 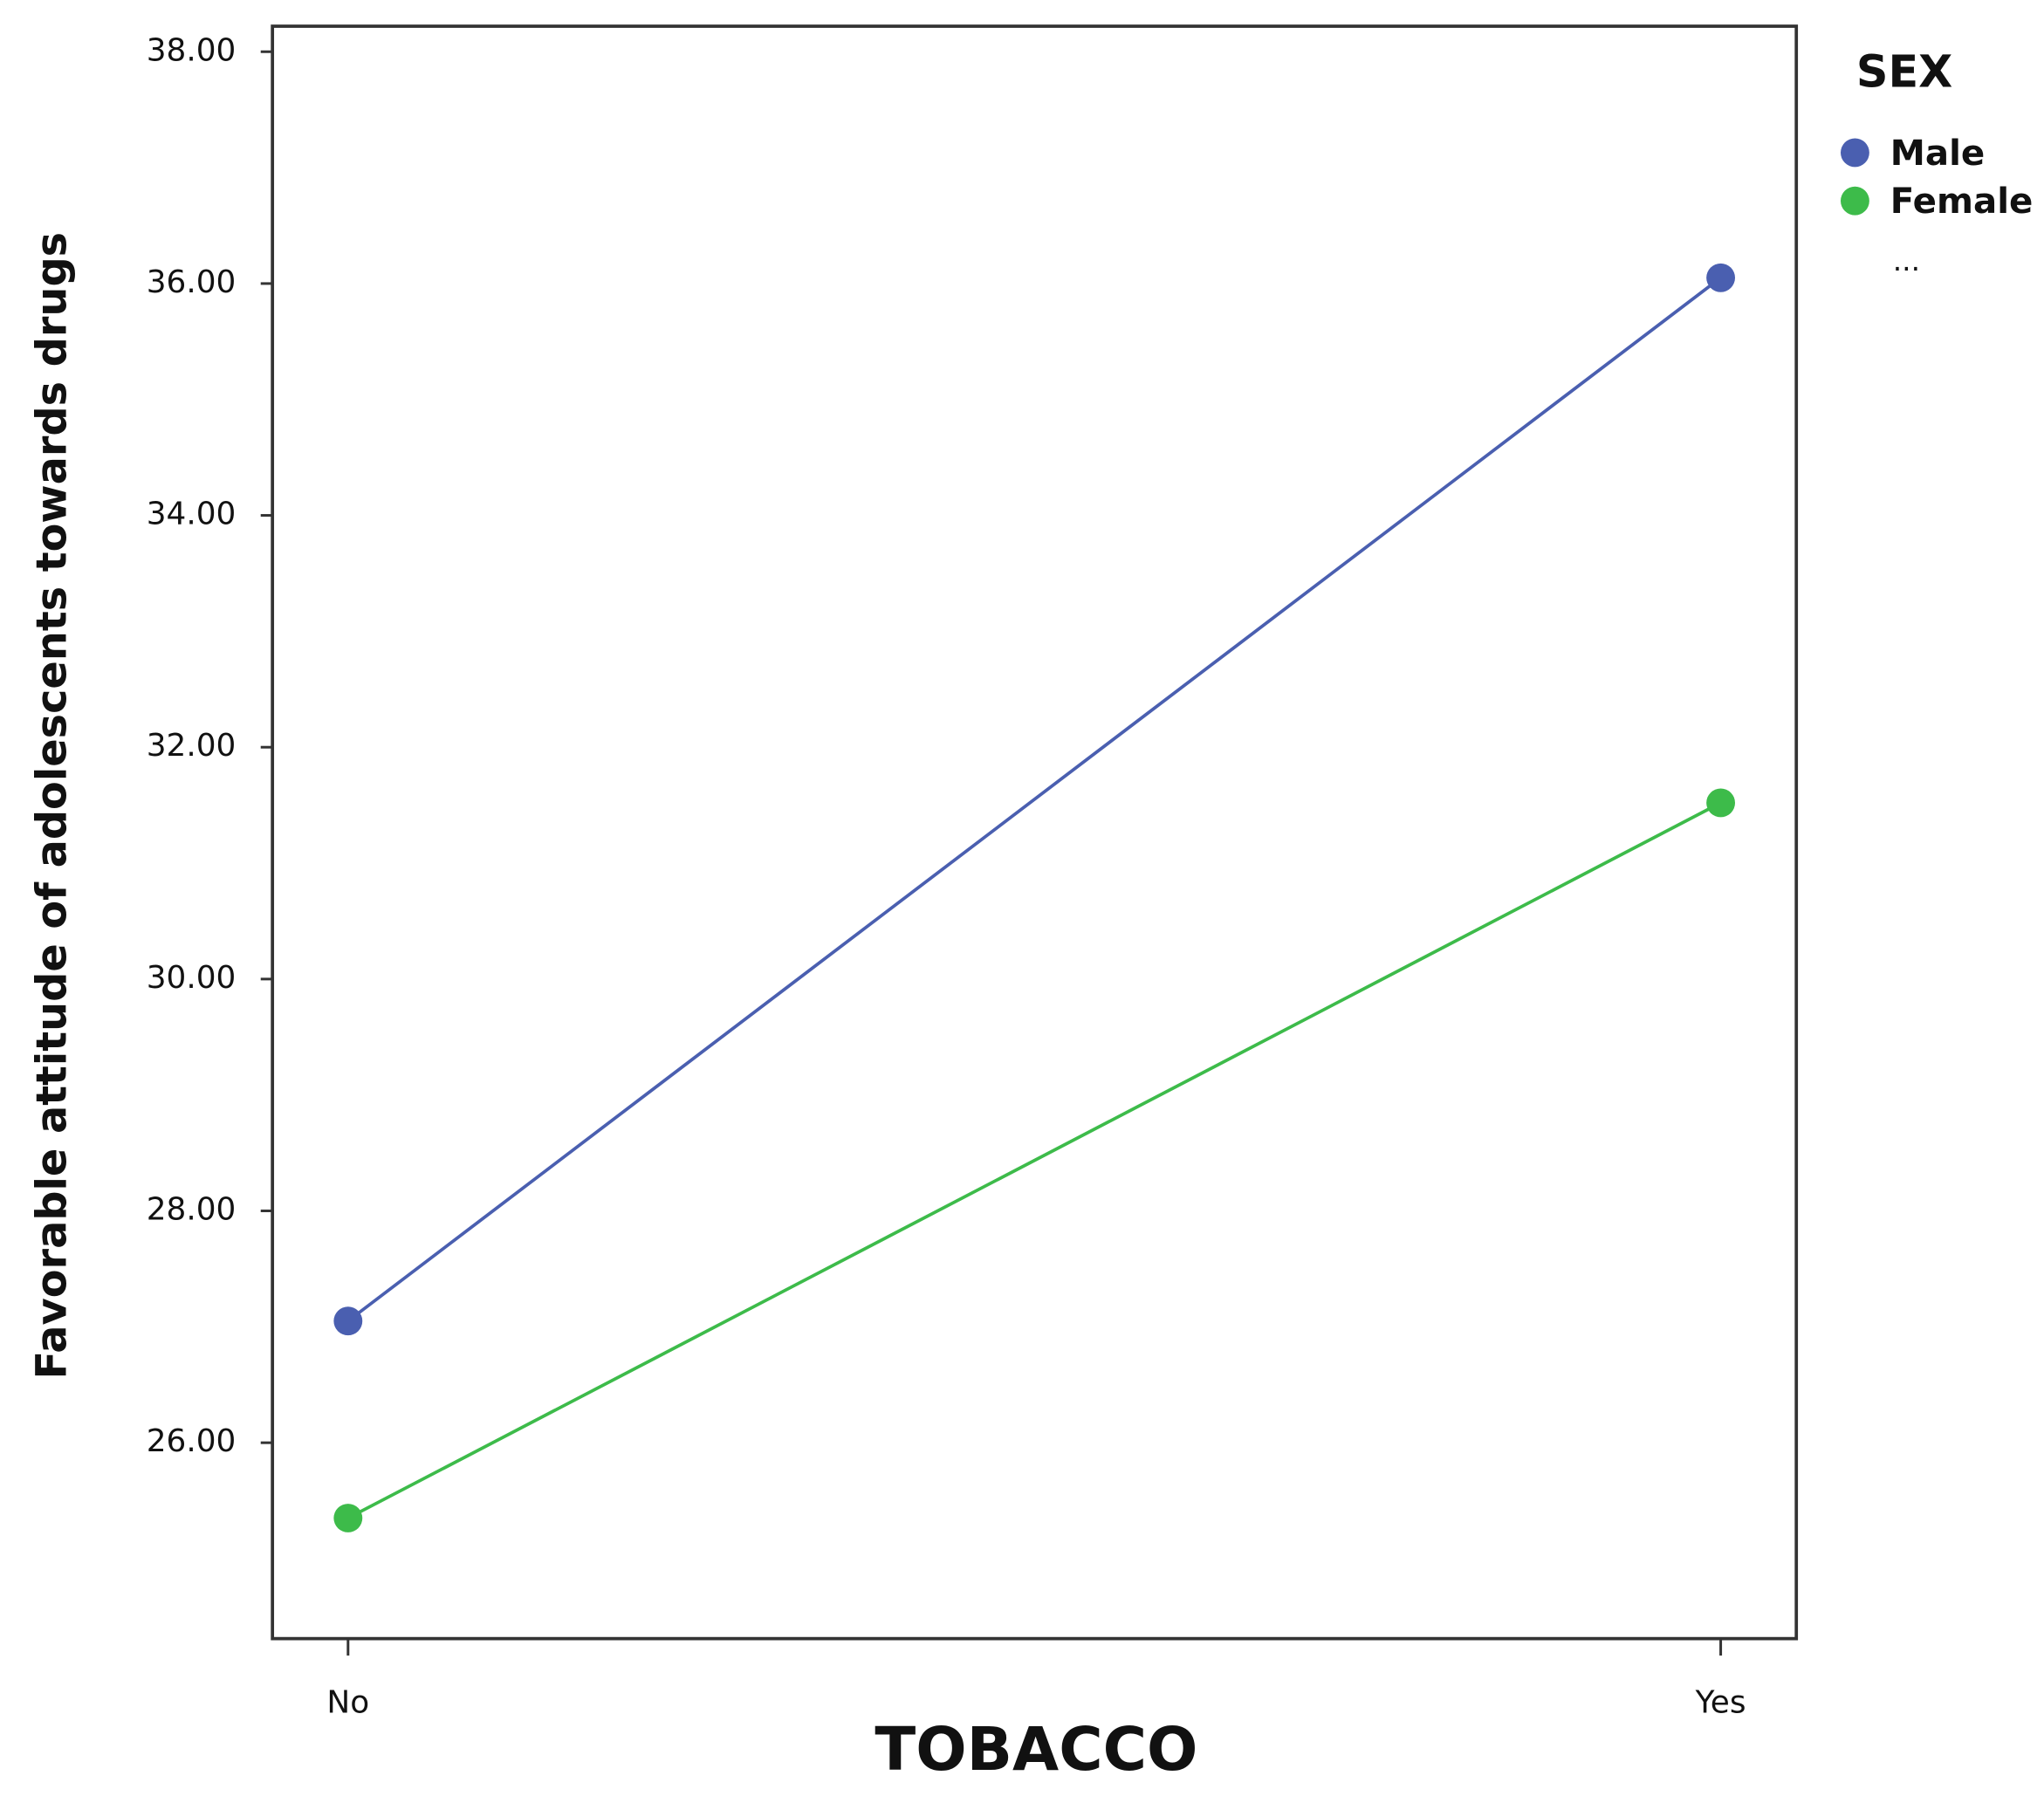 What do you see at coordinates (192, 50) in the screenshot?
I see `y-tick-label: 38.00` at bounding box center [192, 50].